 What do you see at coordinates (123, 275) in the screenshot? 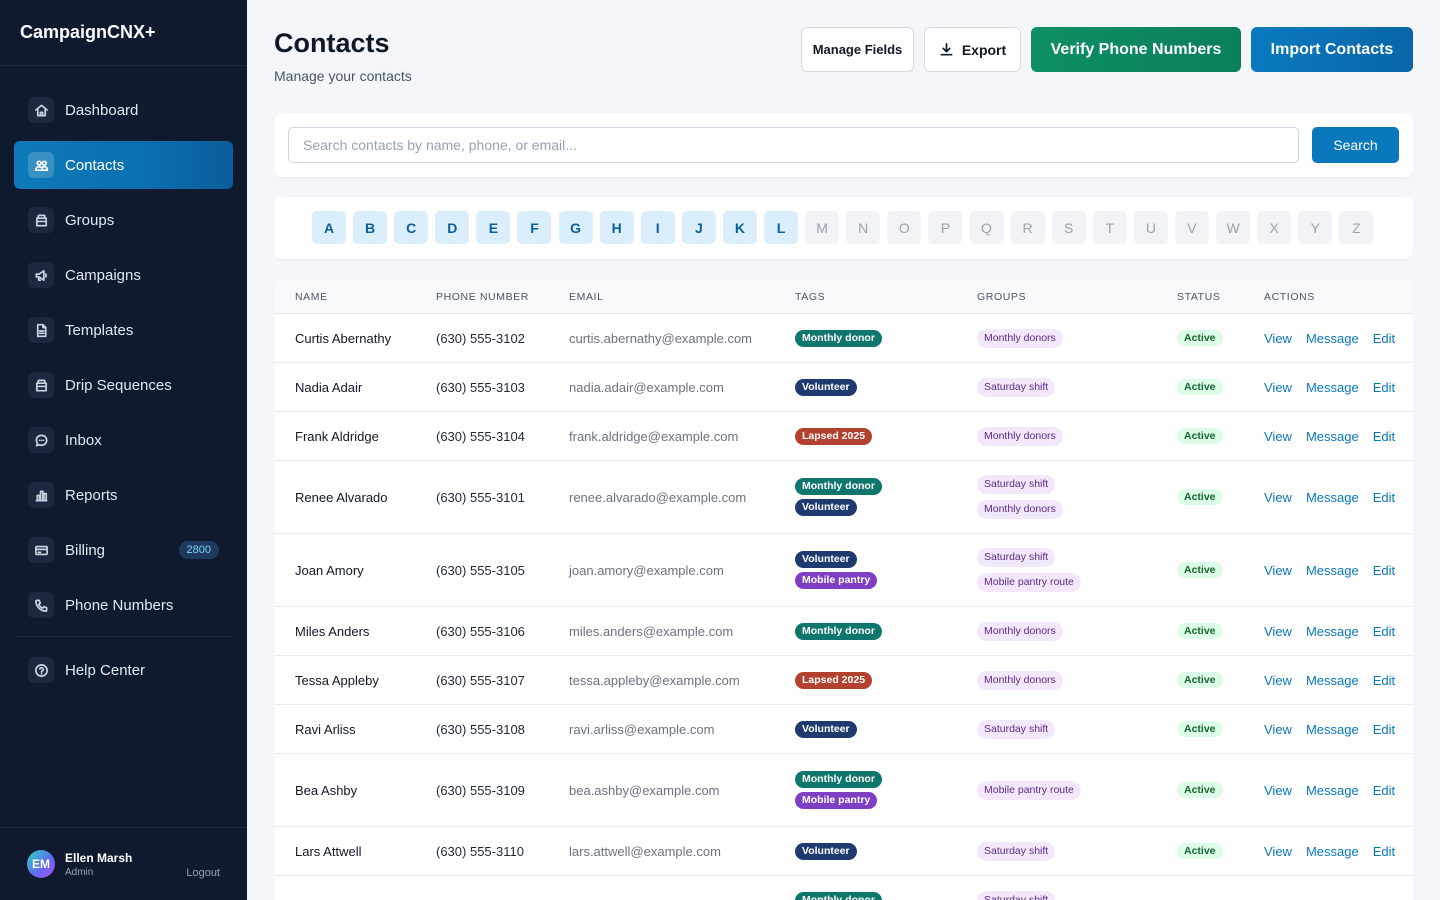
I see `sidebar-item-campaigns: Campaigns` at bounding box center [123, 275].